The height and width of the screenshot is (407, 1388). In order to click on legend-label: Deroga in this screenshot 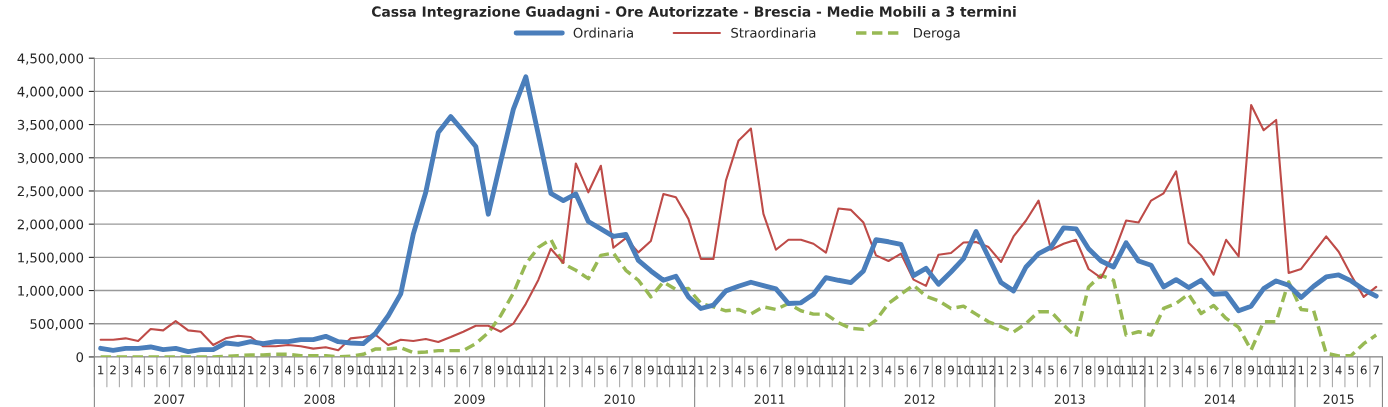, I will do `click(937, 34)`.